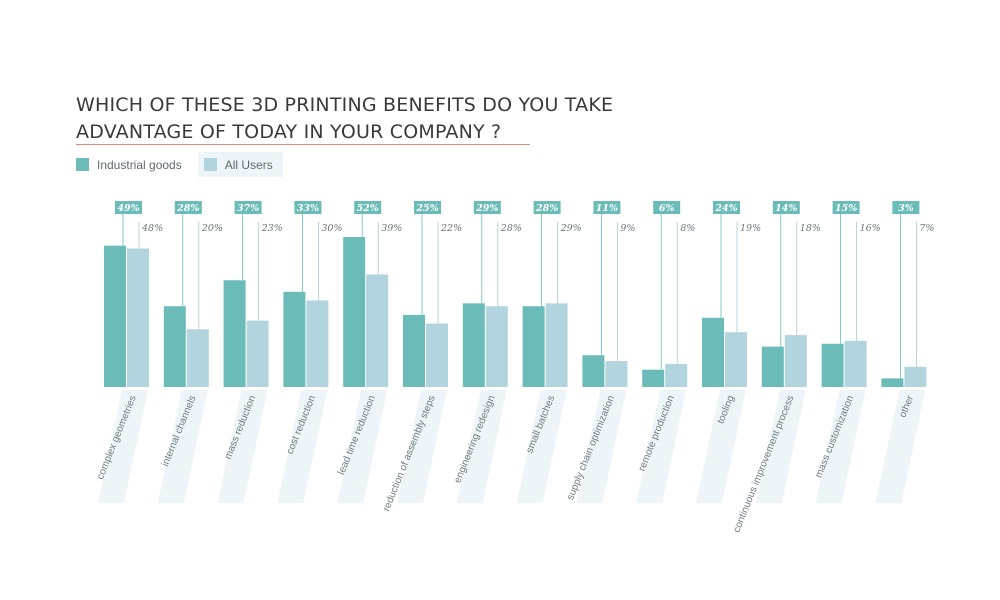  Describe the element at coordinates (511, 228) in the screenshot. I see `value-label-all-users: 28%` at that location.